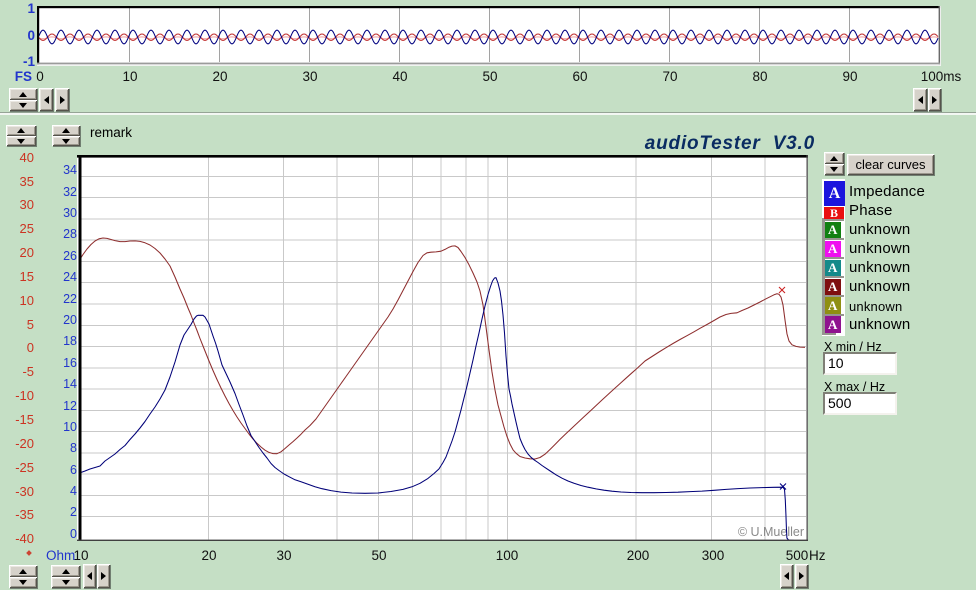 Image resolution: width=976 pixels, height=590 pixels. What do you see at coordinates (771, 532) in the screenshot?
I see `svg-text: © U.Mueller` at bounding box center [771, 532].